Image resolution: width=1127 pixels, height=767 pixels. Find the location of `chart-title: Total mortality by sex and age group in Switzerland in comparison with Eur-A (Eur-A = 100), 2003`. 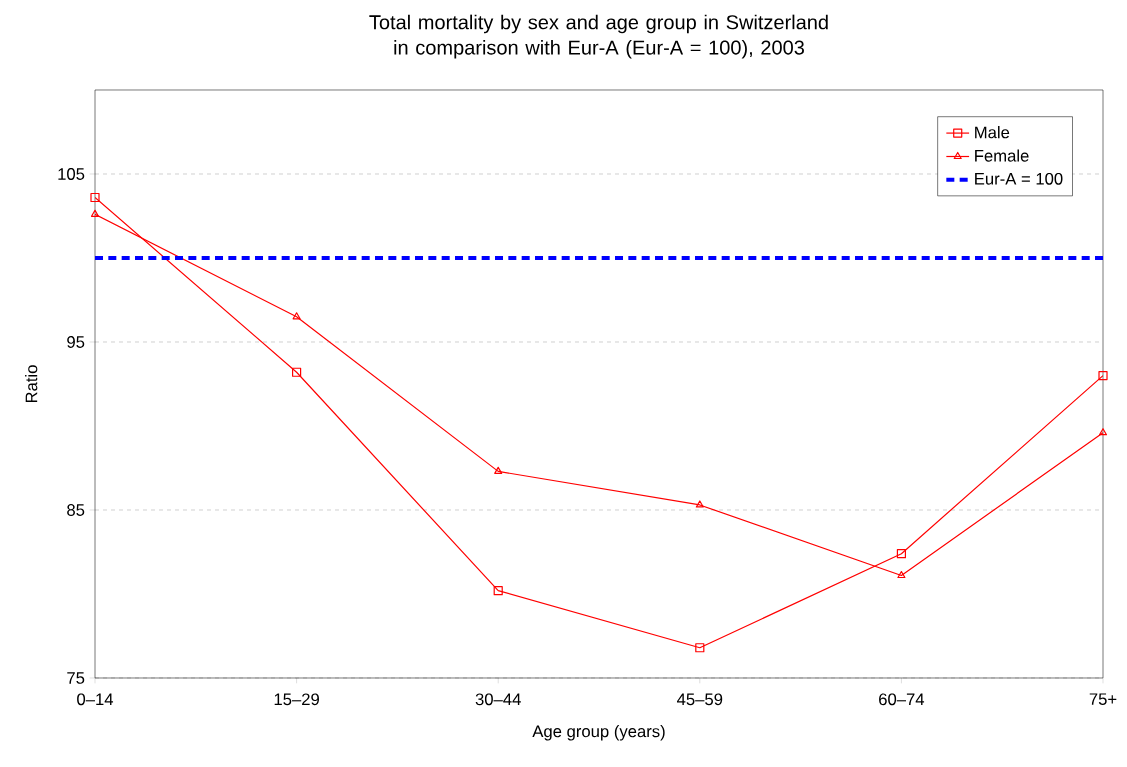

chart-title: Total mortality by sex and age group in Switzerland in comparison with Eur-A (Eur-A = 100), 2003 is located at coordinates (598, 36).